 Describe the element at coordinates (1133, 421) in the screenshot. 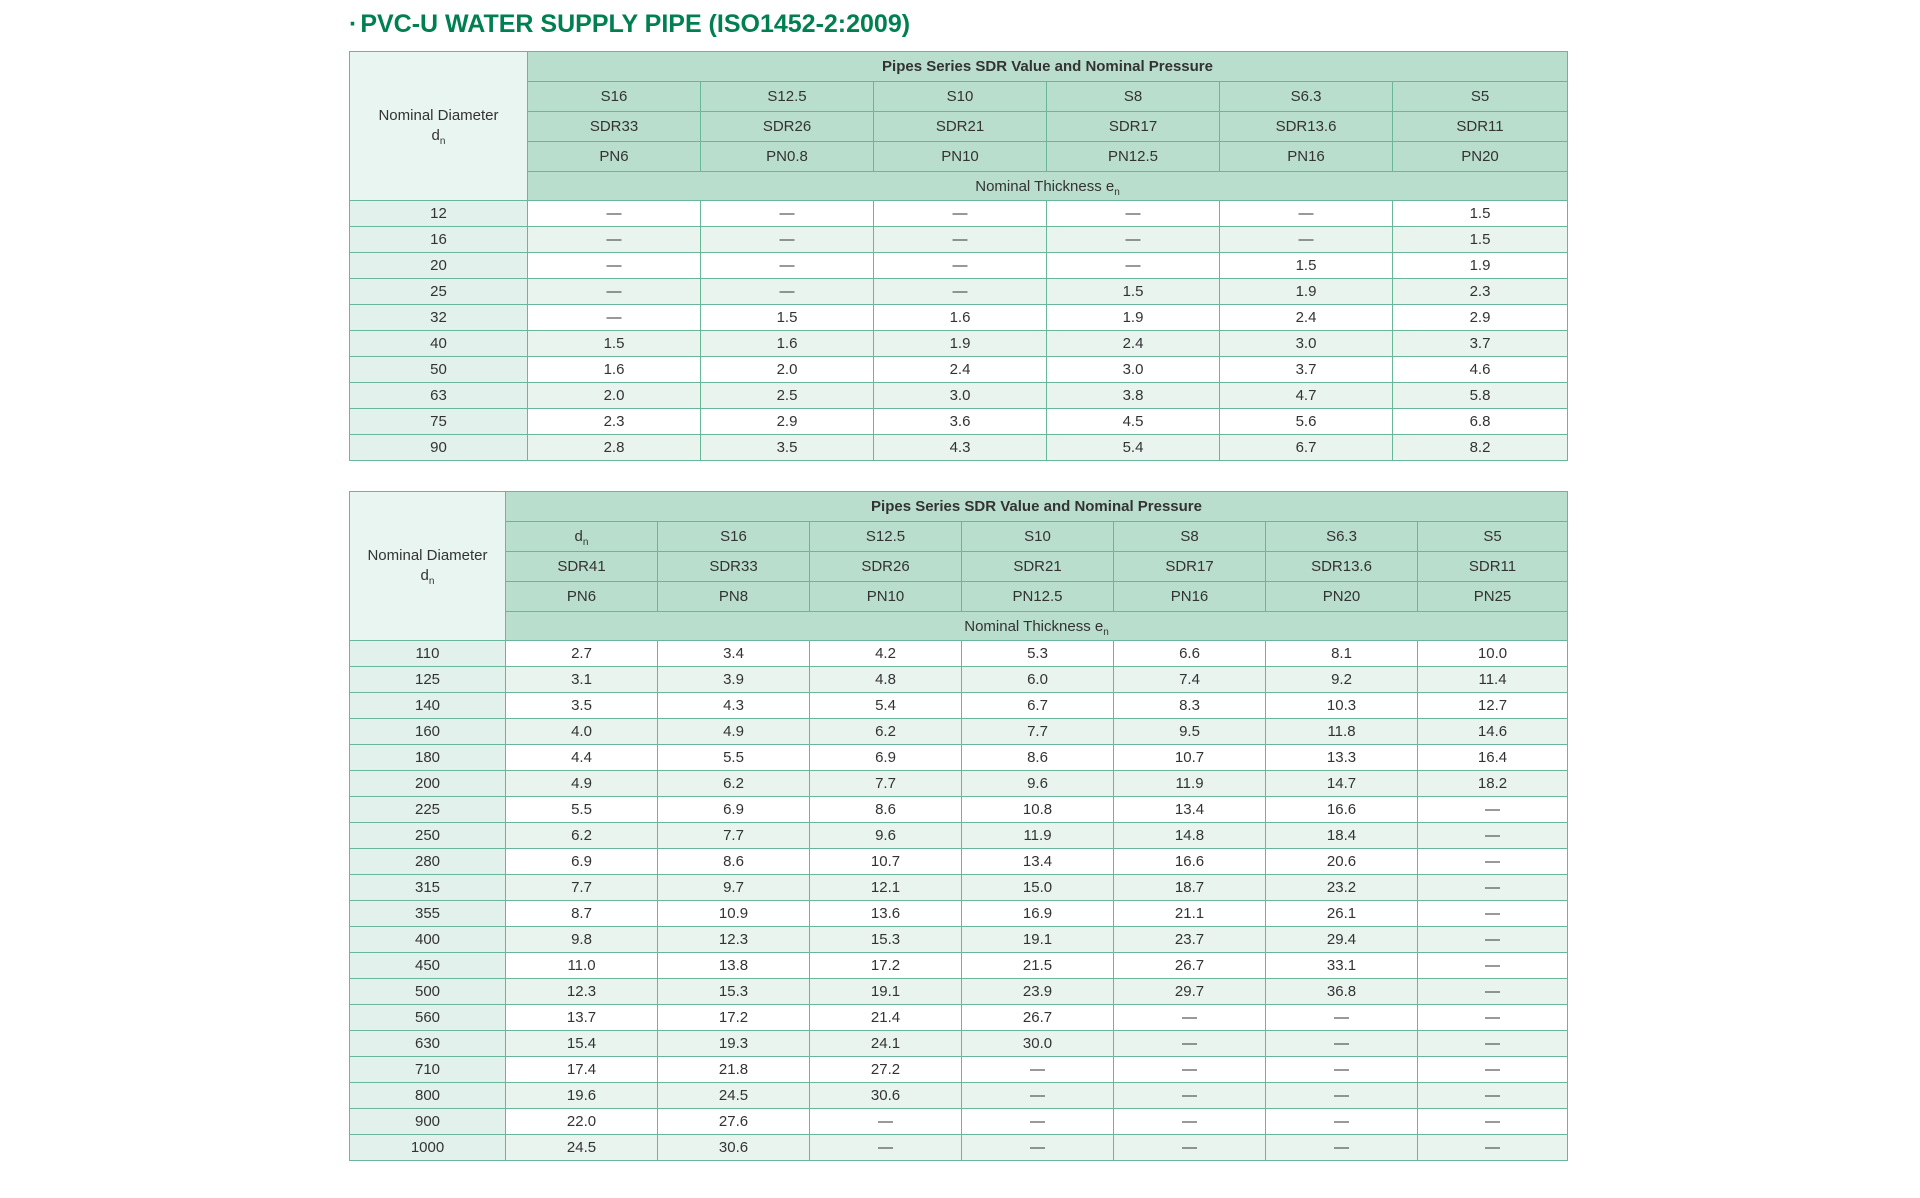

I see `thickness-value-cell: 4.5` at that location.